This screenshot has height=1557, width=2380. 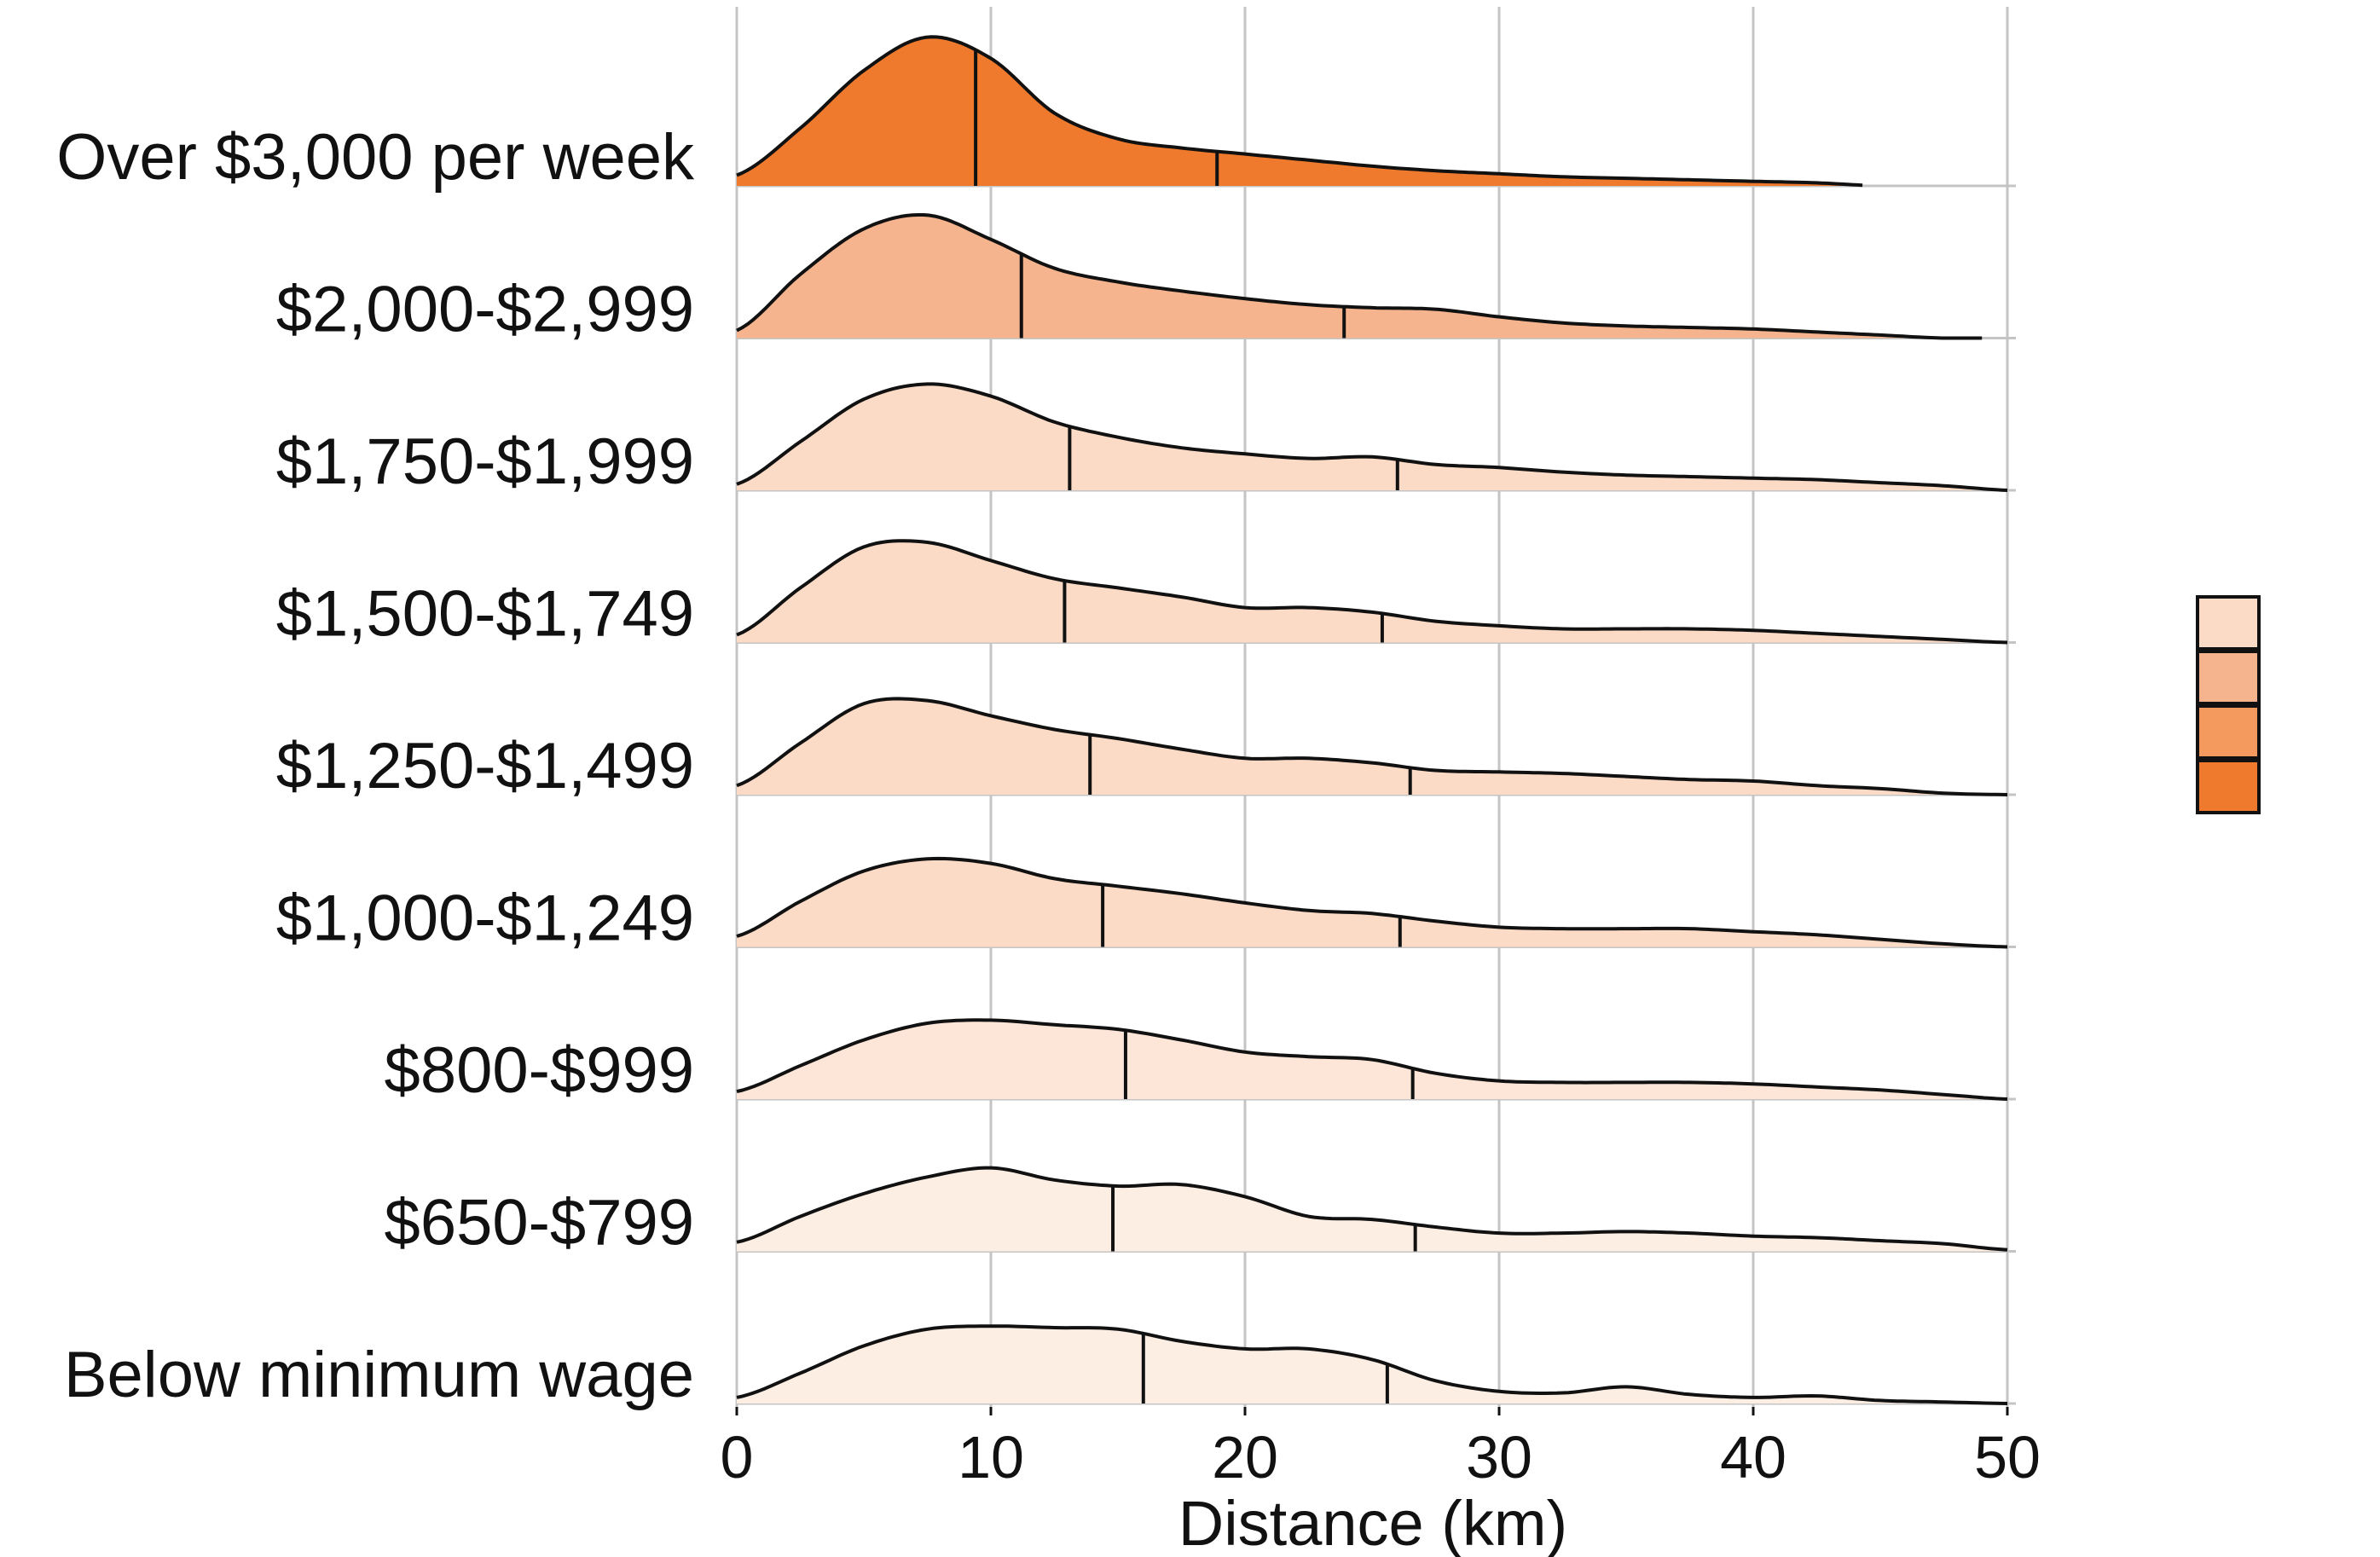 I want to click on x-axis-ticks: 0 10 20 30 40 50, so click(x=1381, y=1448).